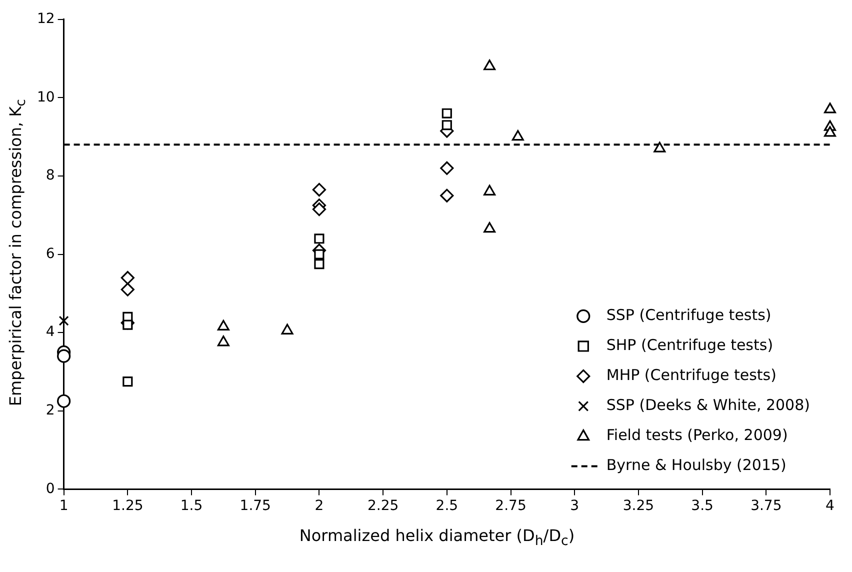  I want to click on y-tick-label: 8, so click(50, 176).